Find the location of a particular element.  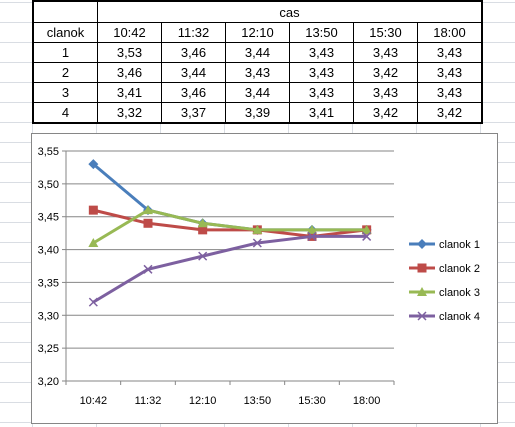

legend-label: clanok 3 is located at coordinates (459, 293).